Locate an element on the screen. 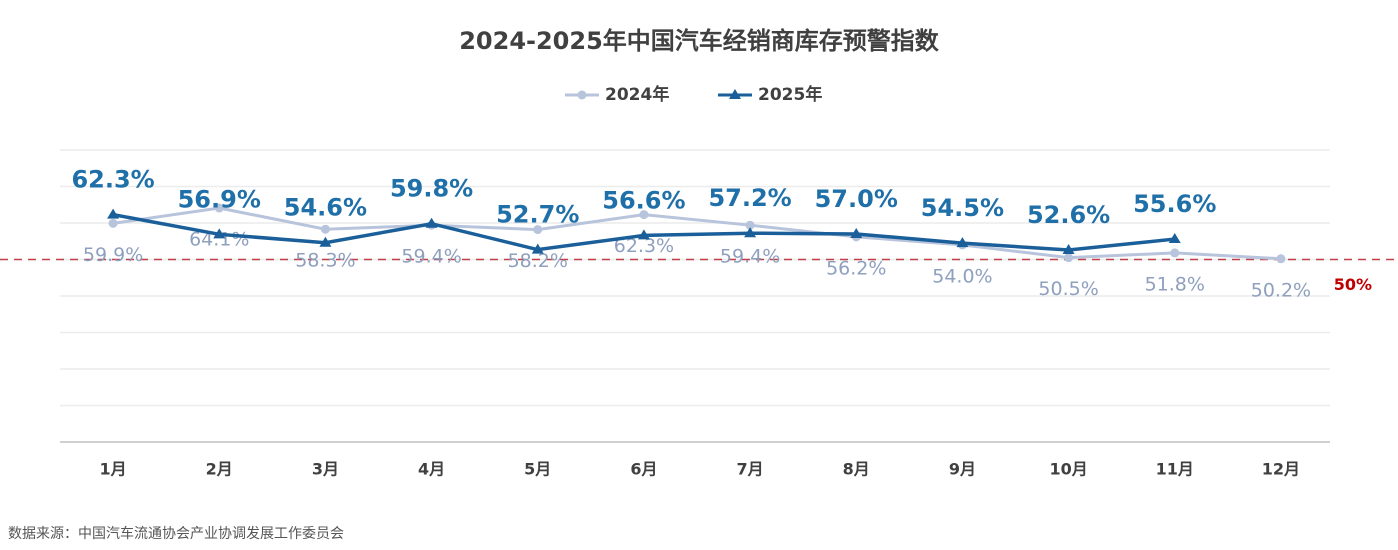 This screenshot has width=1398, height=550. data-label: 51.8% is located at coordinates (1175, 284).